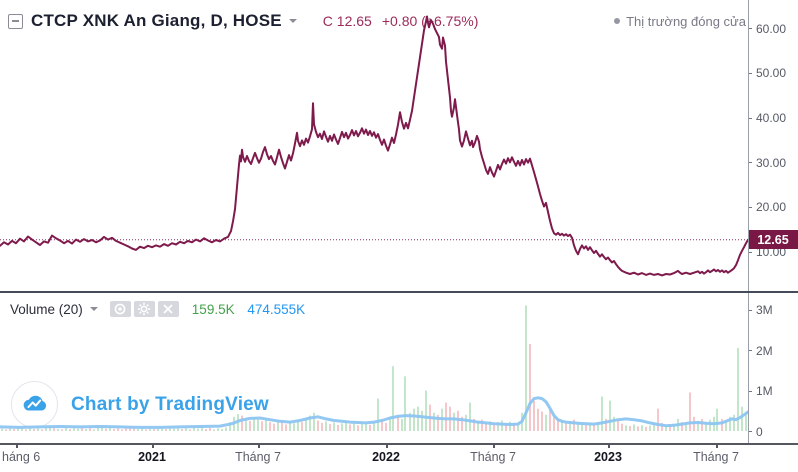 The height and width of the screenshot is (472, 798). What do you see at coordinates (401, 21) in the screenshot?
I see `price-values: C 12.65 +0.80 (+6.75%)` at bounding box center [401, 21].